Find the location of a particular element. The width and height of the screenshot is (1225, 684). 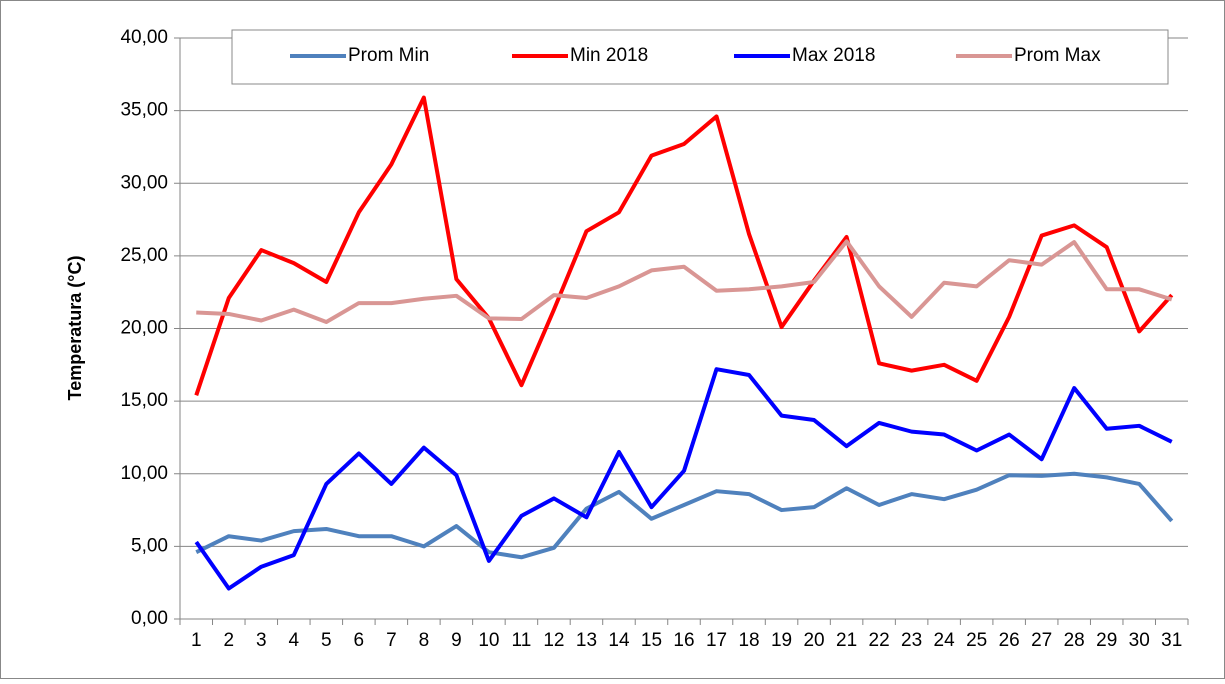

x-tick-label: 28 is located at coordinates (1074, 640).